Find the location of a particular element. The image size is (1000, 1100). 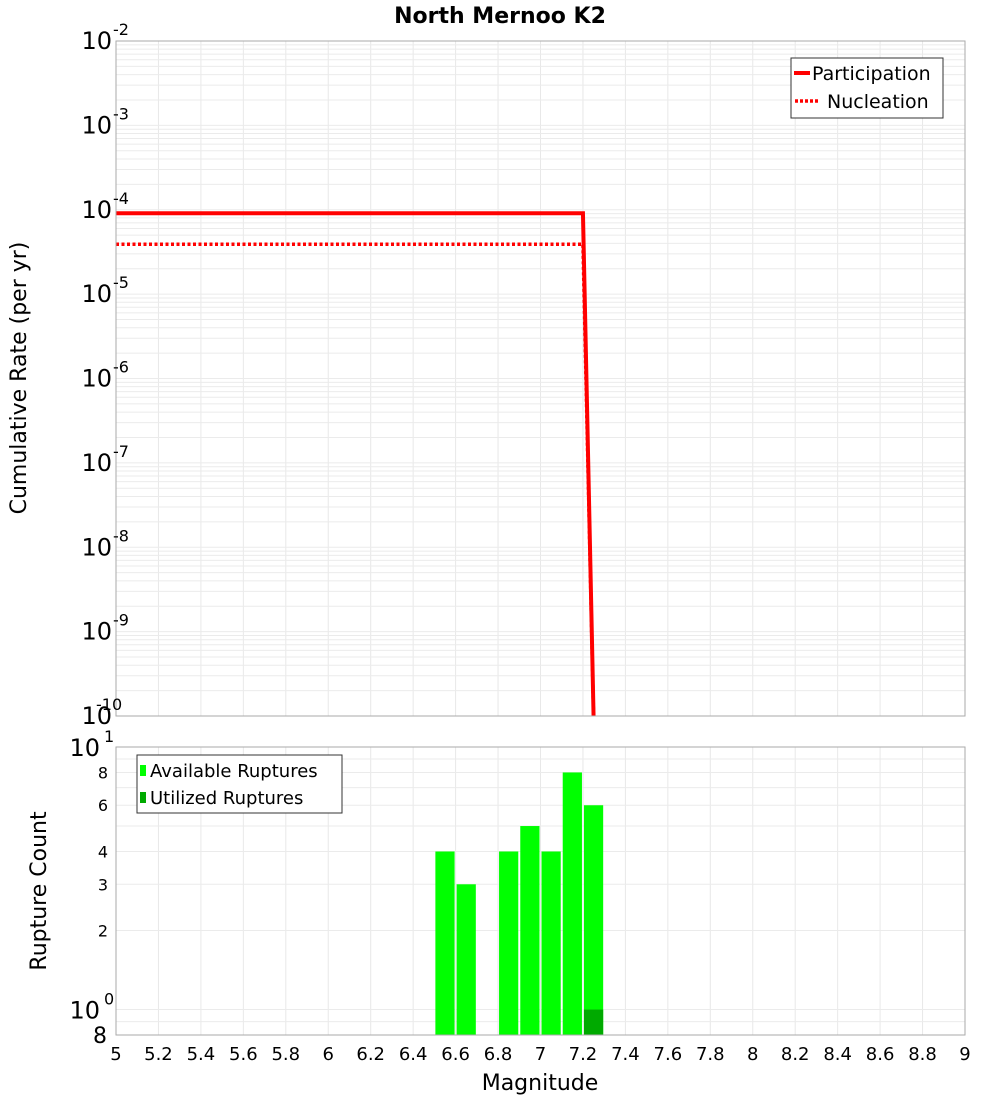

svg-text: 7 is located at coordinates (540, 1054).